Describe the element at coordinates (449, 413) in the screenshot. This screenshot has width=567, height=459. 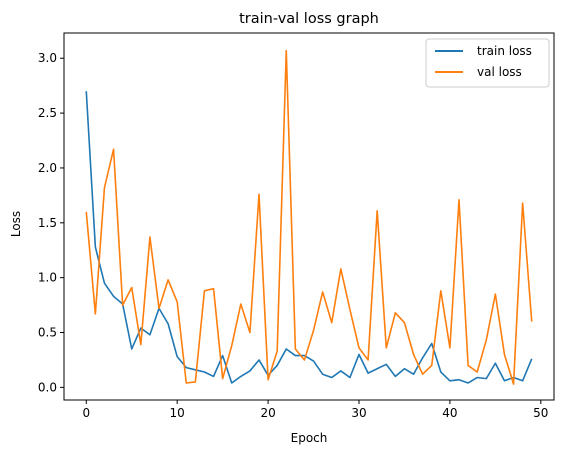
I see `x-tick-label: 40` at that location.